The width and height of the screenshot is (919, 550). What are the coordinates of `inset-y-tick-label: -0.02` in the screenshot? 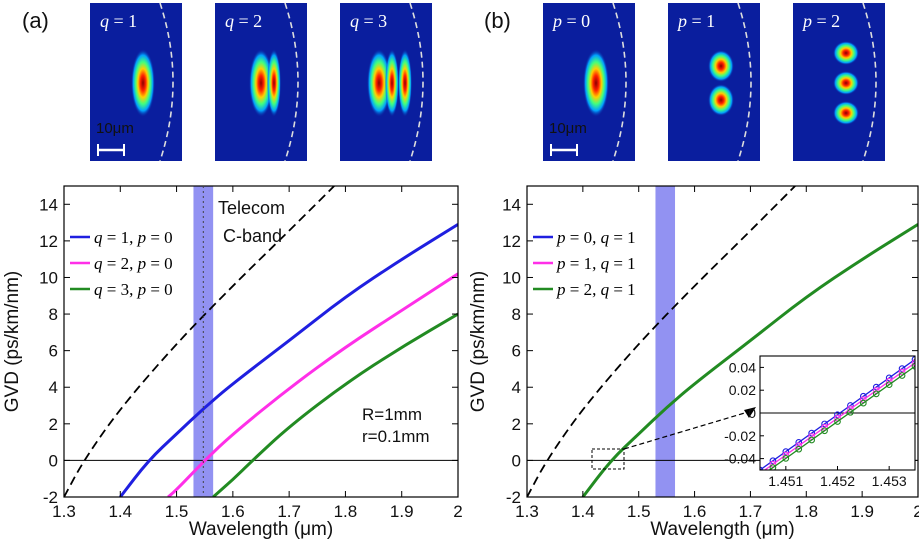 It's located at (740, 436).